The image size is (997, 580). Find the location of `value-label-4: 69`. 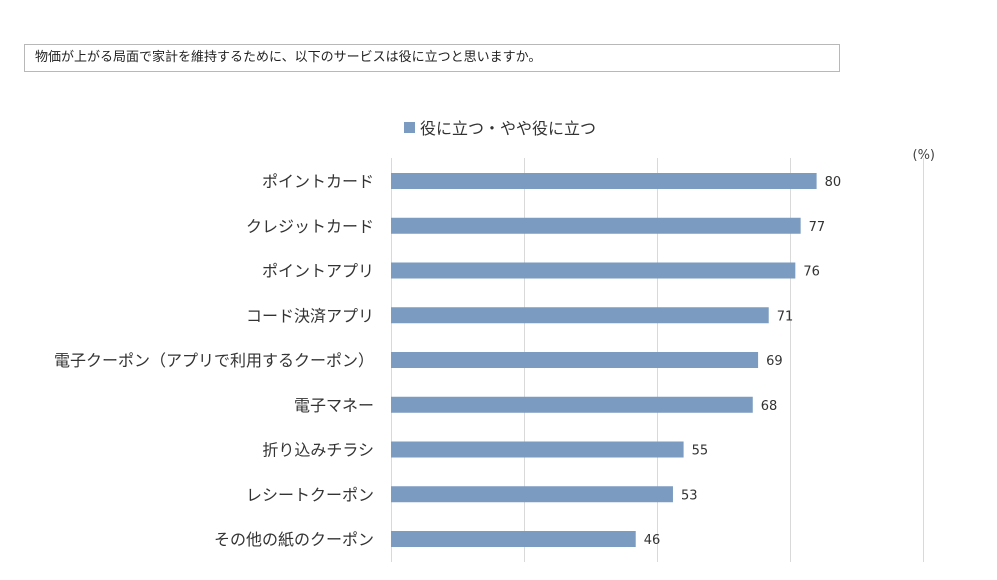

value-label-4: 69 is located at coordinates (774, 361).